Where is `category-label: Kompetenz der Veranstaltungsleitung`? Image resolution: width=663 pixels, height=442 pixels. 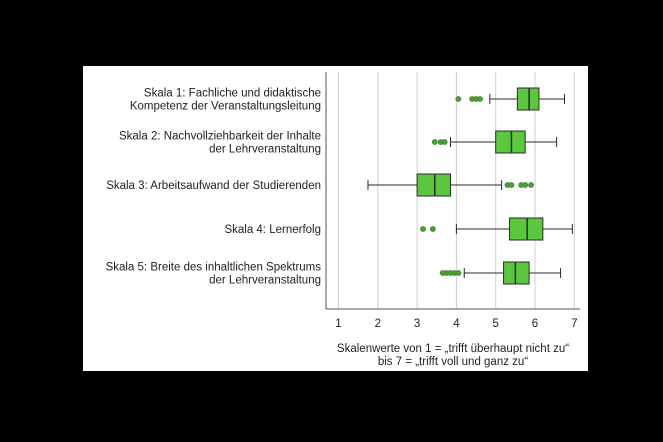 category-label: Kompetenz der Veranstaltungsleitung is located at coordinates (225, 107).